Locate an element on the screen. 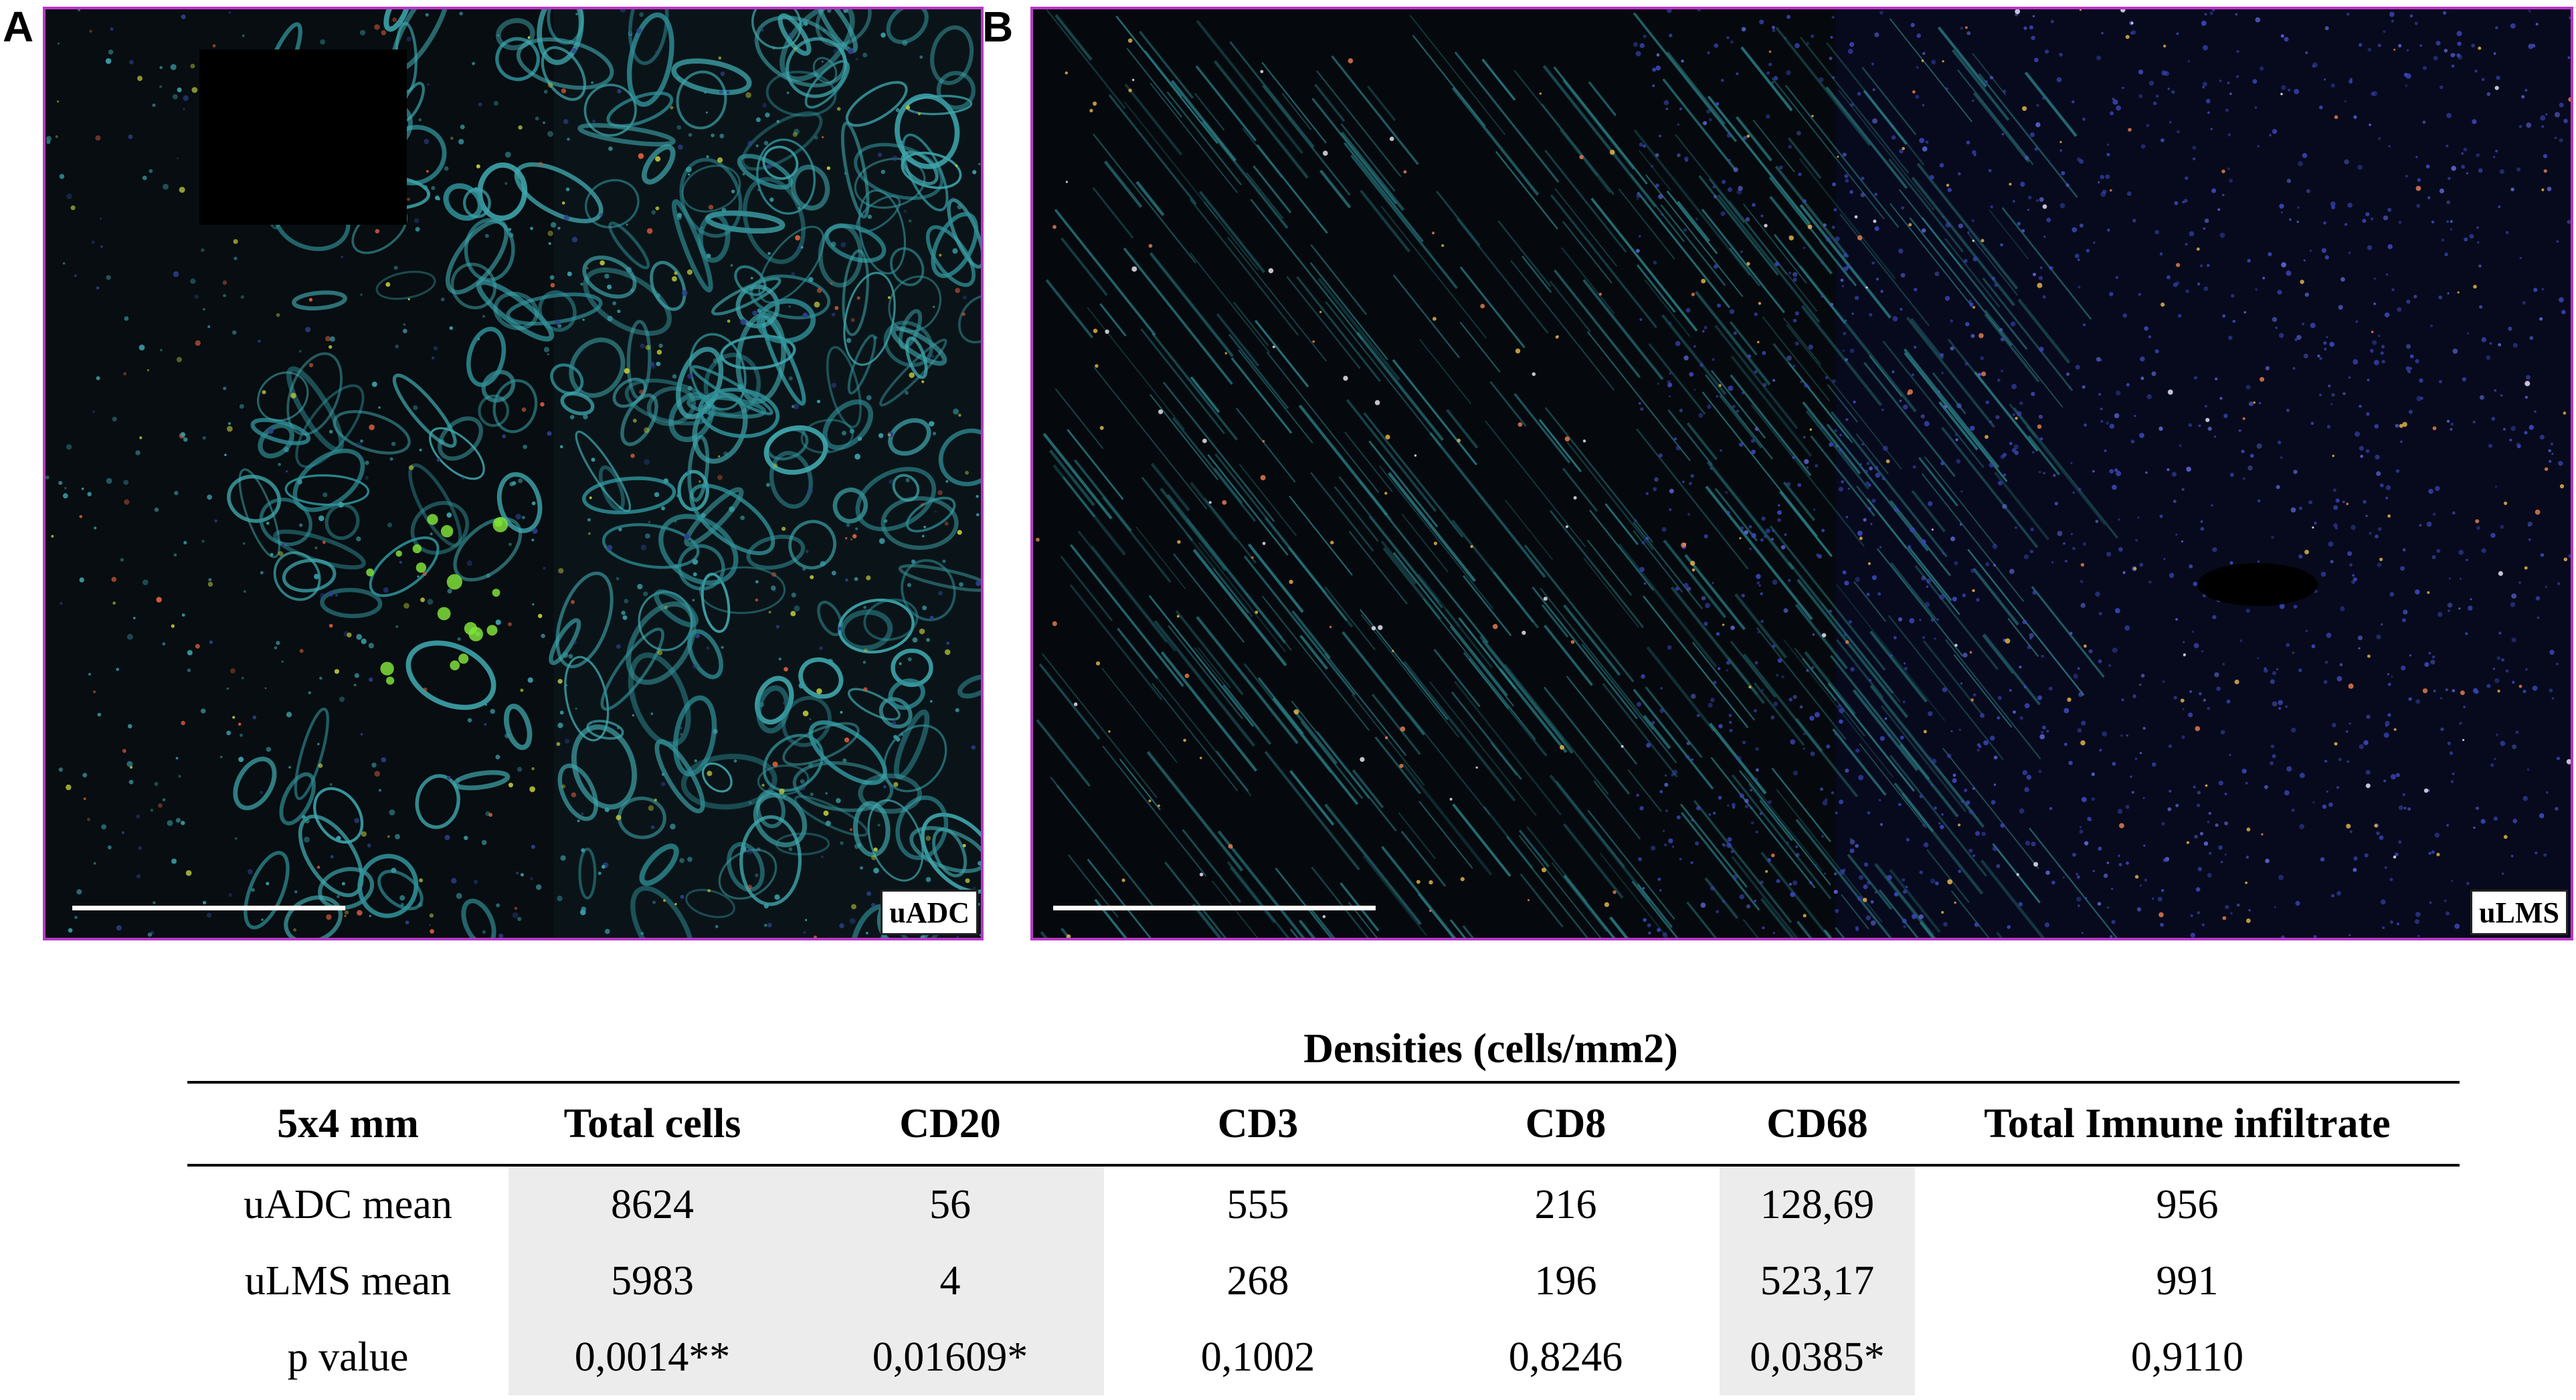 Image resolution: width=2576 pixels, height=1400 pixels. header-cell: 5x4 mm is located at coordinates (348, 1124).